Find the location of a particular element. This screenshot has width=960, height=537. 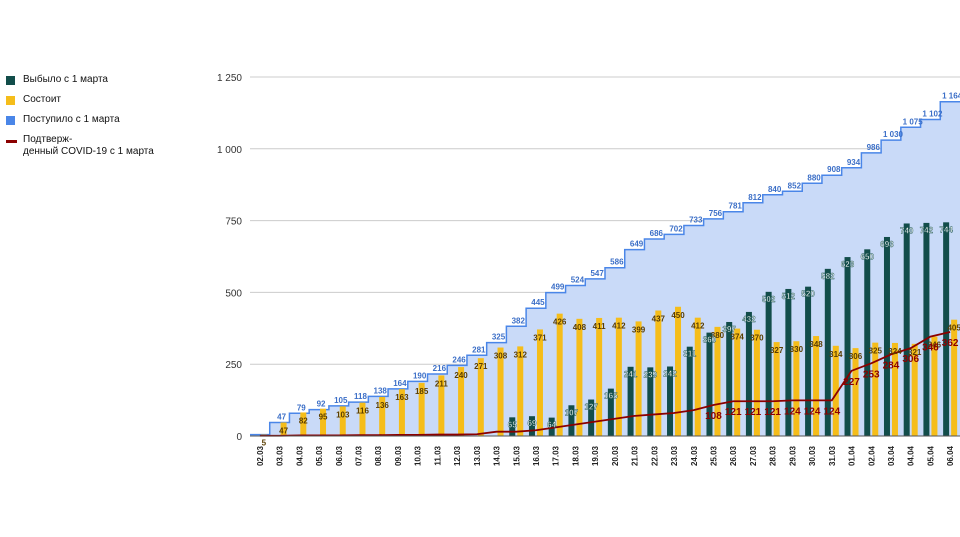

data-label-admitted: 216 is located at coordinates (440, 368).